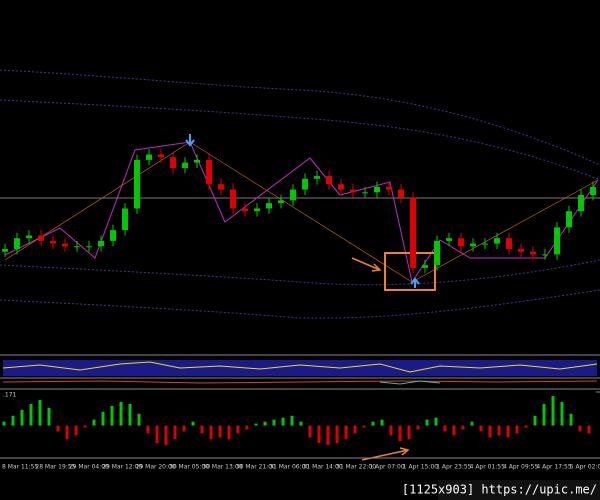  Describe the element at coordinates (156, 467) in the screenshot. I see `x-tick-label: 29 Mar 20:00` at that location.